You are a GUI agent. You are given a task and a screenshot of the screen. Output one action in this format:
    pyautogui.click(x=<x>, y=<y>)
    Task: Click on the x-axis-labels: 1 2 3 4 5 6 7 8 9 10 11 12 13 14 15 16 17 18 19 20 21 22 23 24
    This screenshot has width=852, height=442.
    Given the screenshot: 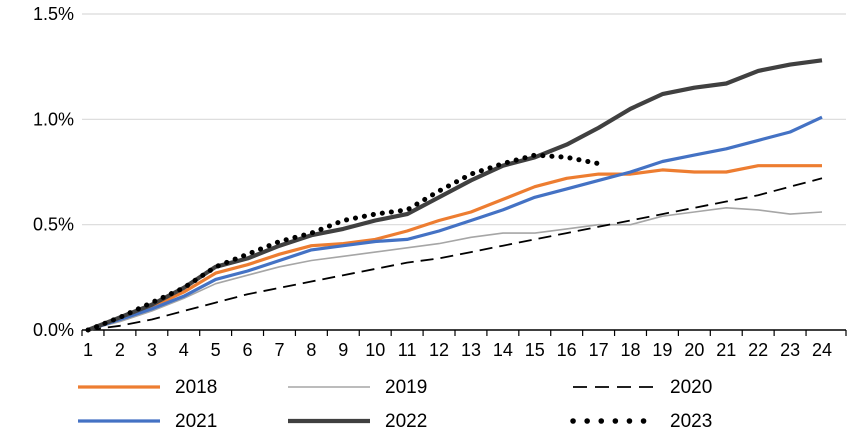 What is the action you would take?
    pyautogui.click(x=457, y=350)
    